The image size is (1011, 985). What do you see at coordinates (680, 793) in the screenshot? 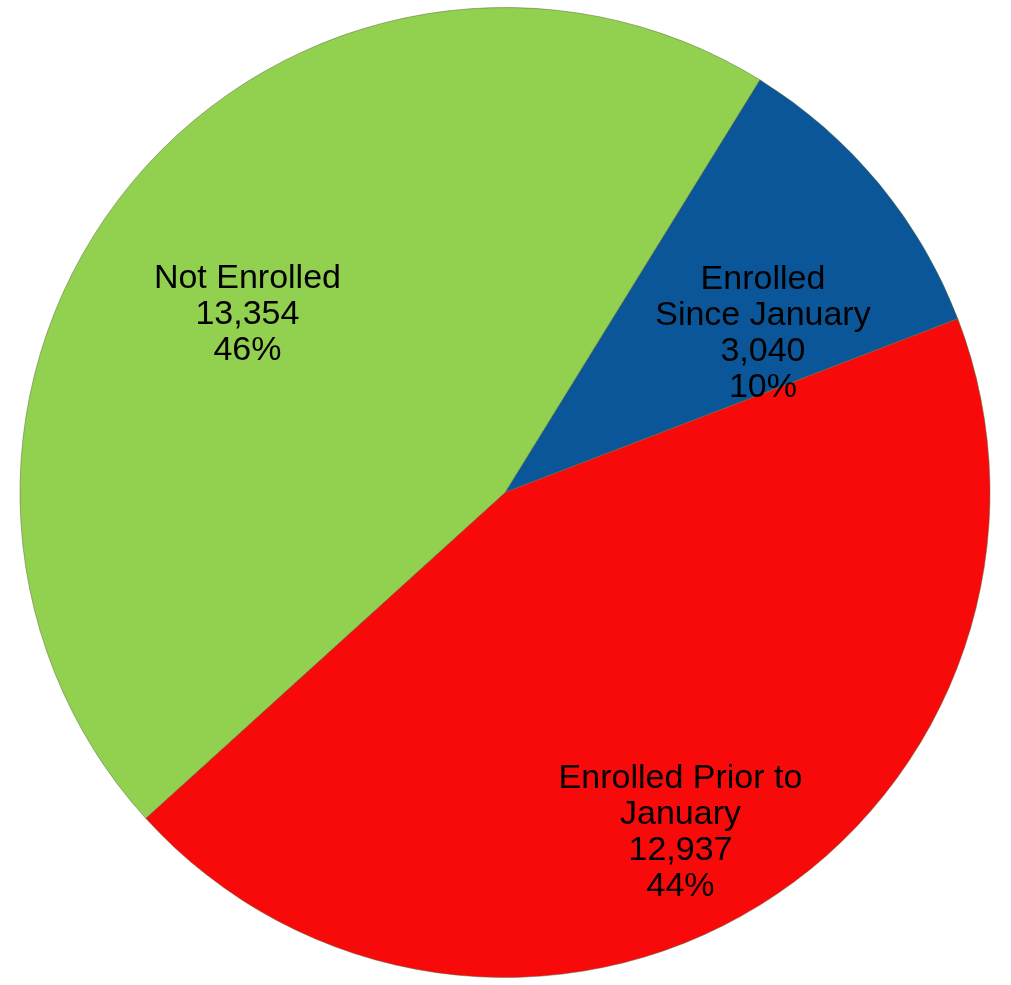
I see `slice-label: Enrolled Prior to January` at bounding box center [680, 793].